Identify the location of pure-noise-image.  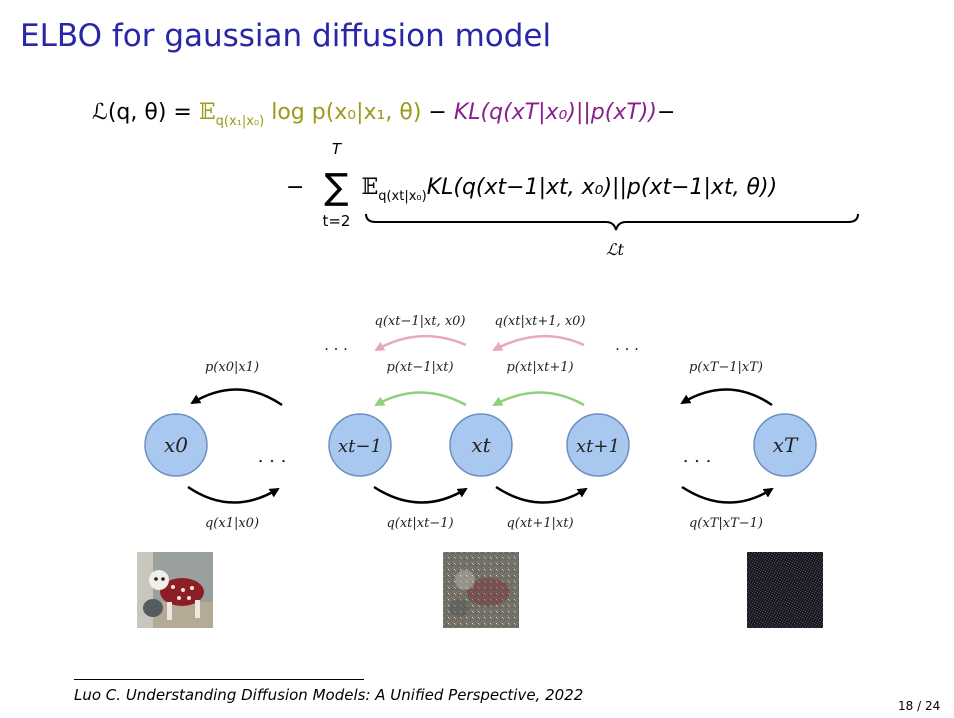
(785, 590).